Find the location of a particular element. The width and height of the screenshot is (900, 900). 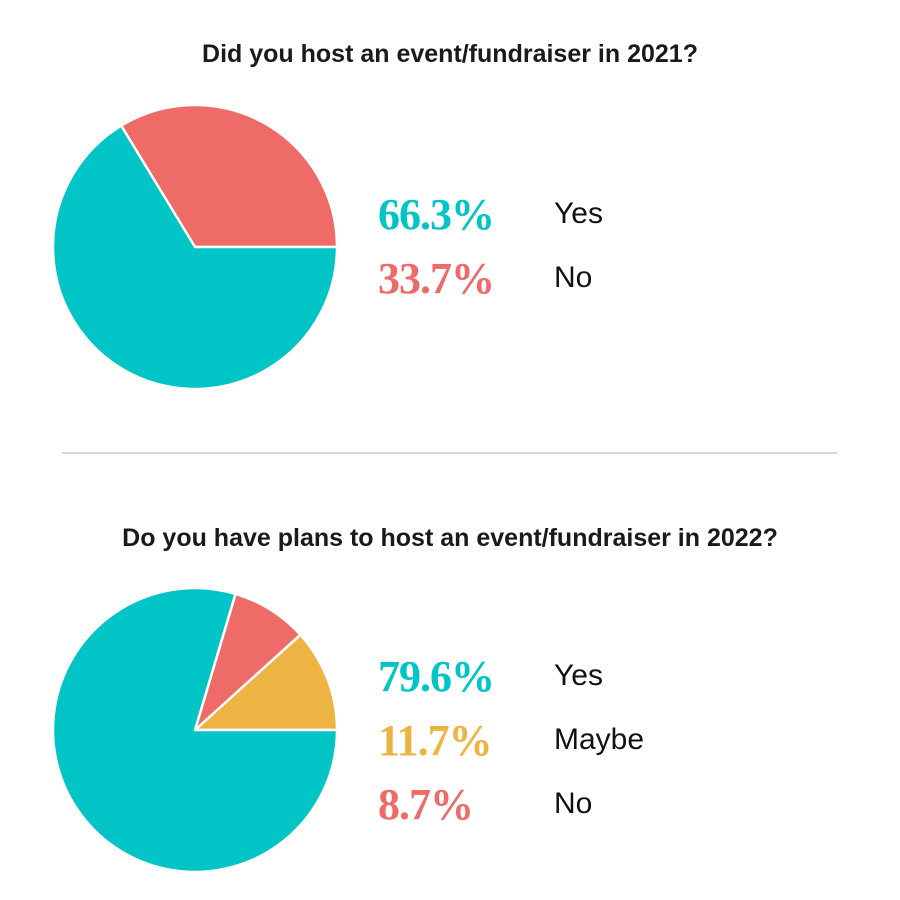

data-label-maybe-pct: 11.7% is located at coordinates (435, 740).